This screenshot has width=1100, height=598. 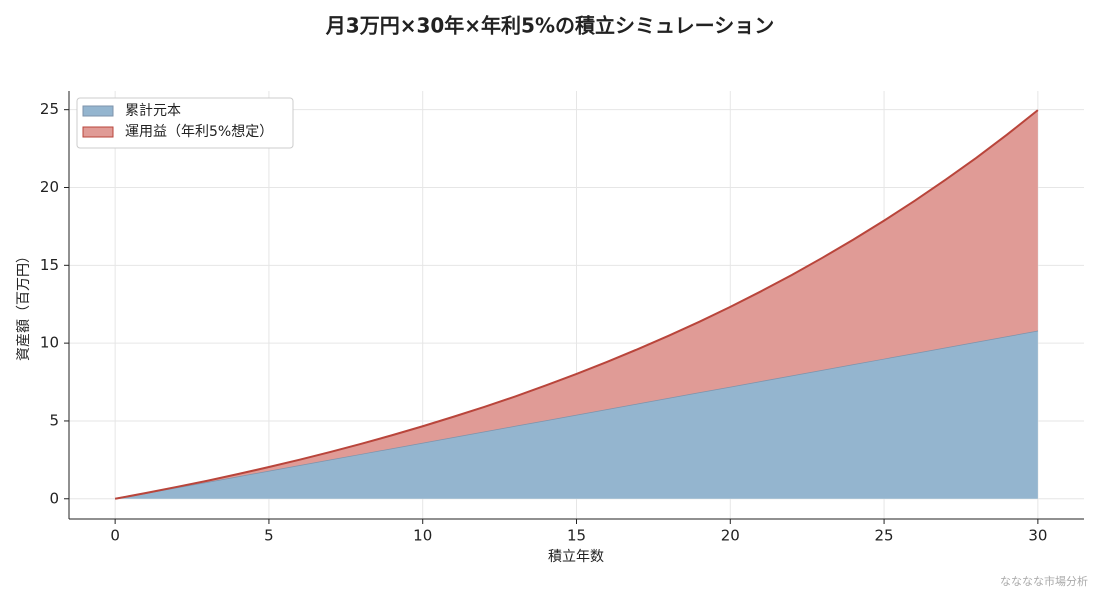 I want to click on y-tick-label: 15, so click(x=49, y=265).